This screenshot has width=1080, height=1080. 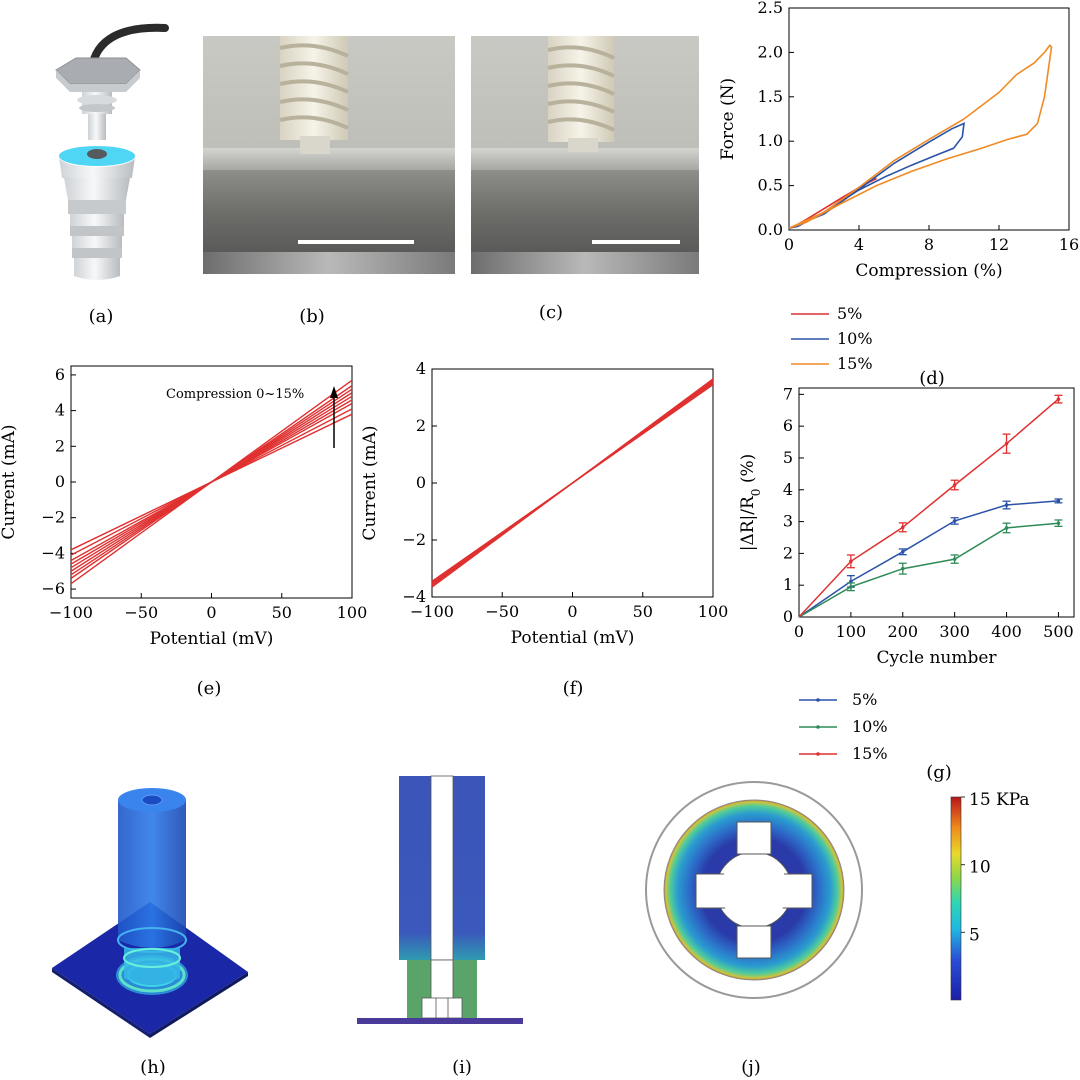 I want to click on panel-label-b: (b), so click(x=312, y=316).